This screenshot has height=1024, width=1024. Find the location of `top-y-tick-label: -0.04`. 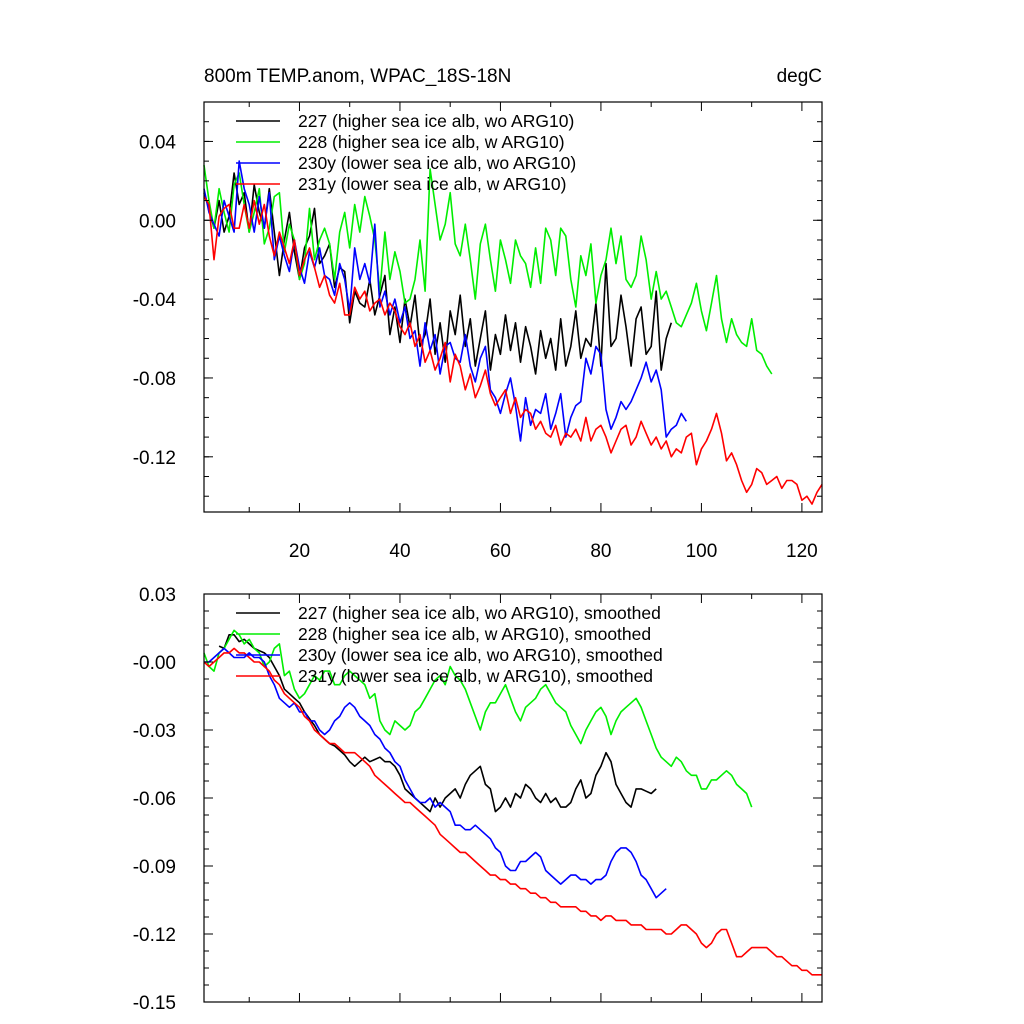

top-y-tick-label: -0.04 is located at coordinates (155, 300).